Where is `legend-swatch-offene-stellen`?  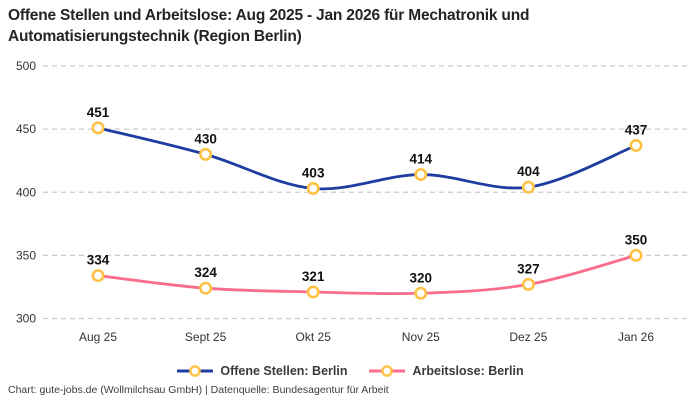 legend-swatch-offene-stellen is located at coordinates (195, 371).